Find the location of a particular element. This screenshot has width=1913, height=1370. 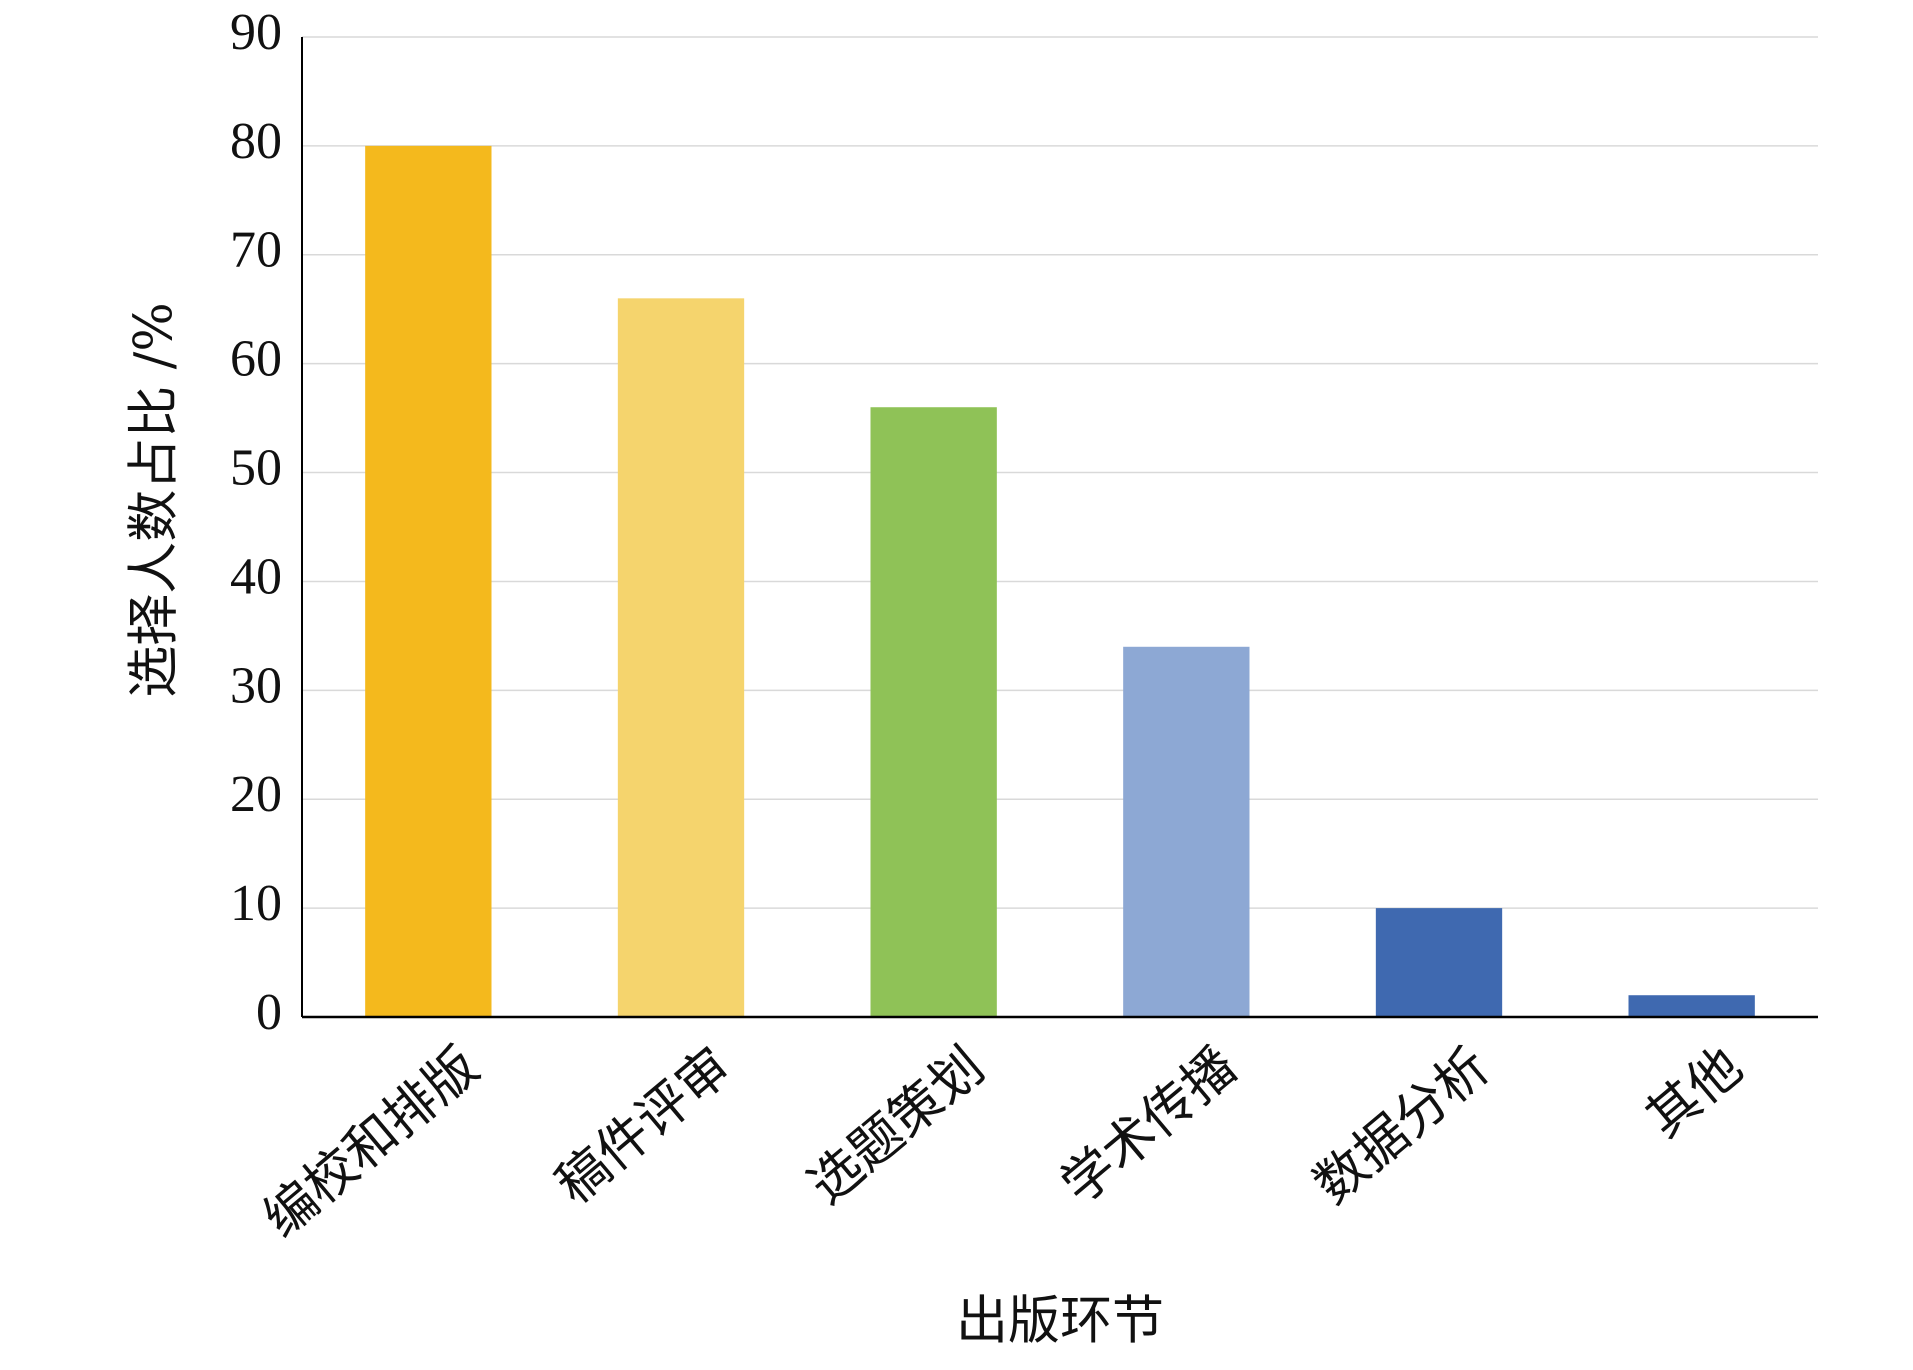

x-tick-label: 数据分析 is located at coordinates (1402, 1126).